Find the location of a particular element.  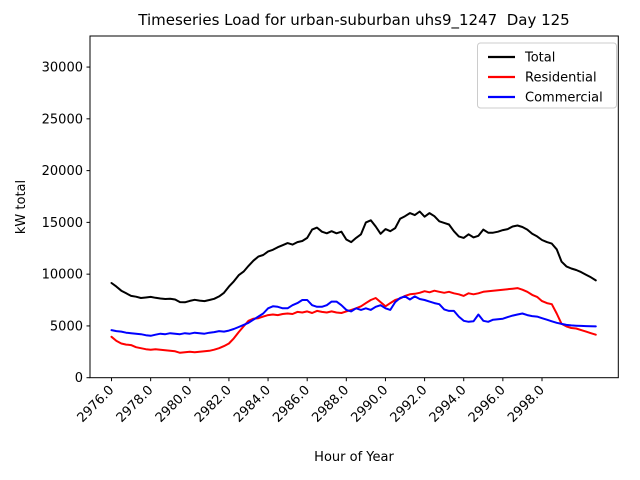

x-tick-label: 2976.0 is located at coordinates (96, 404).